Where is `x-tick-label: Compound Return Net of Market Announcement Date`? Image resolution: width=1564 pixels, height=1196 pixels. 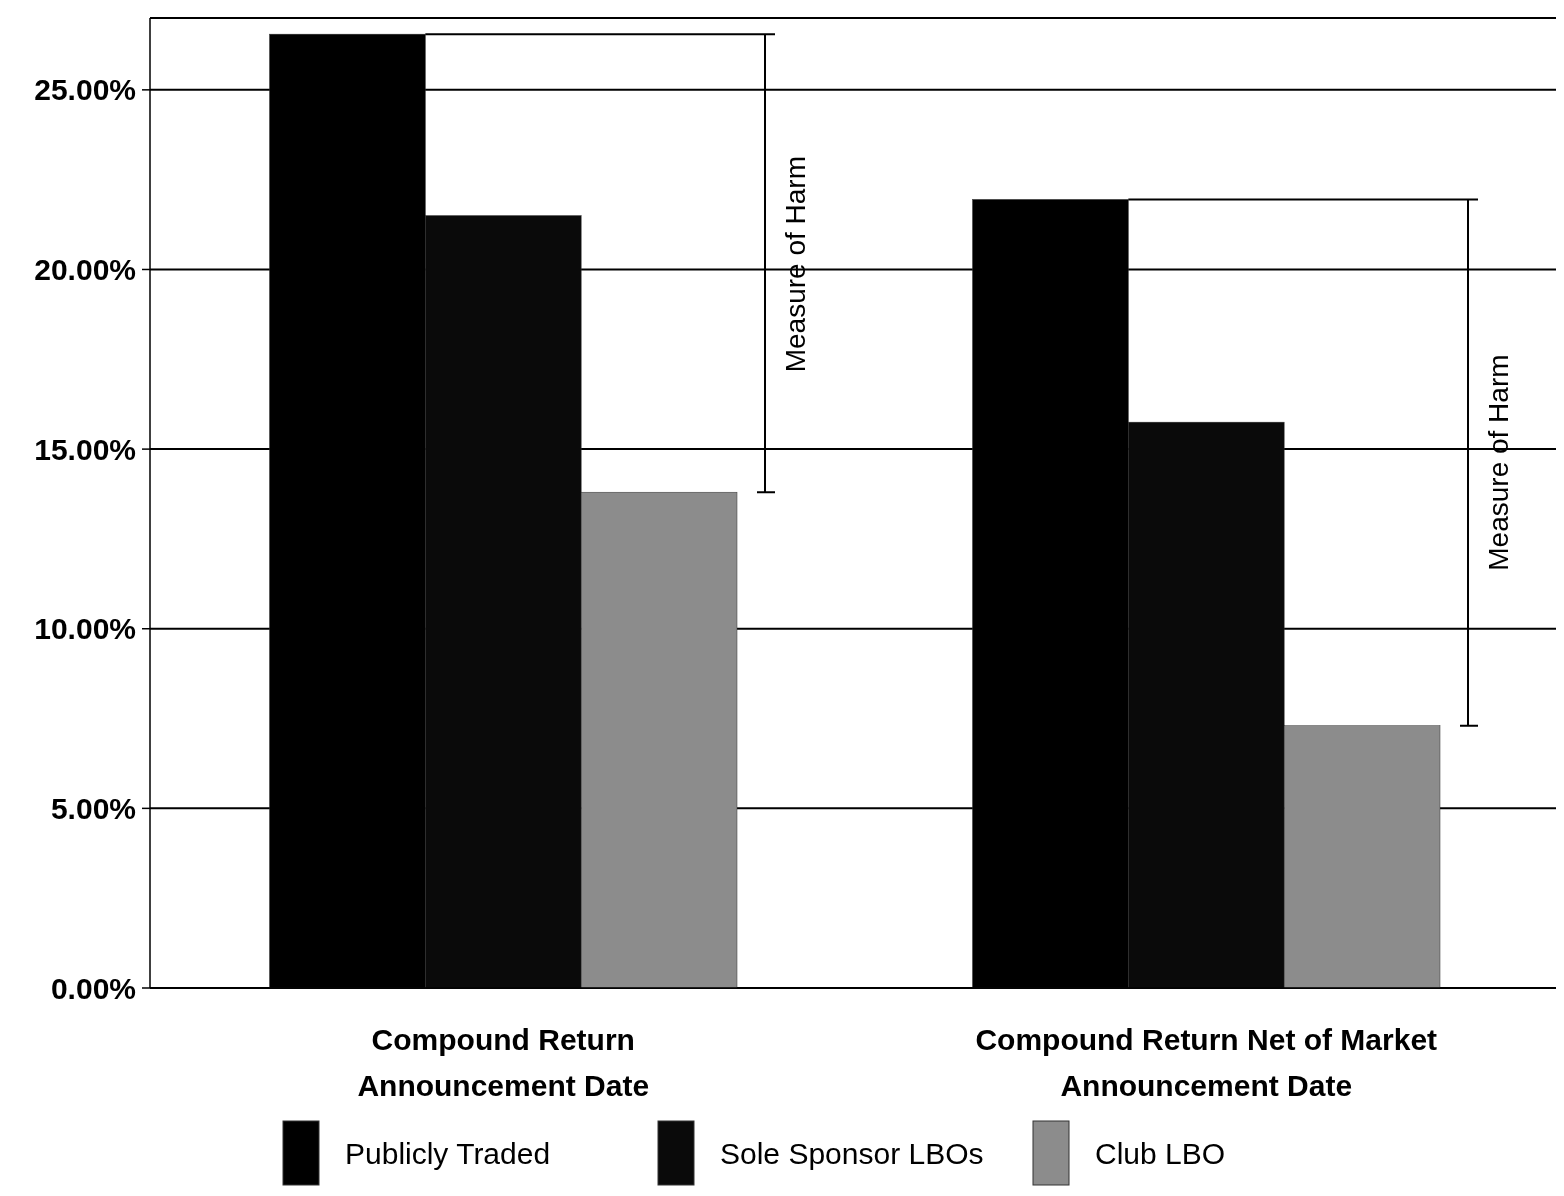
x-tick-label: Compound Return Net of Market Announcement Date is located at coordinates (1206, 1062).